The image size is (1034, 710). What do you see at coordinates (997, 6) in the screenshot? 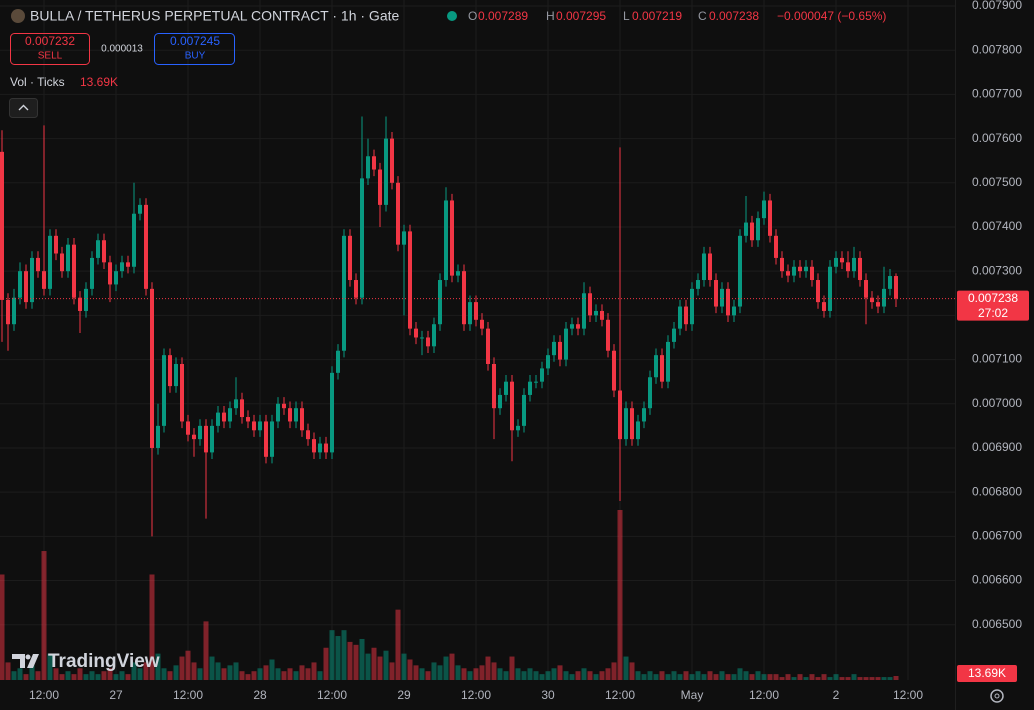
I see `y-tick-label: 0.007900` at bounding box center [997, 6].